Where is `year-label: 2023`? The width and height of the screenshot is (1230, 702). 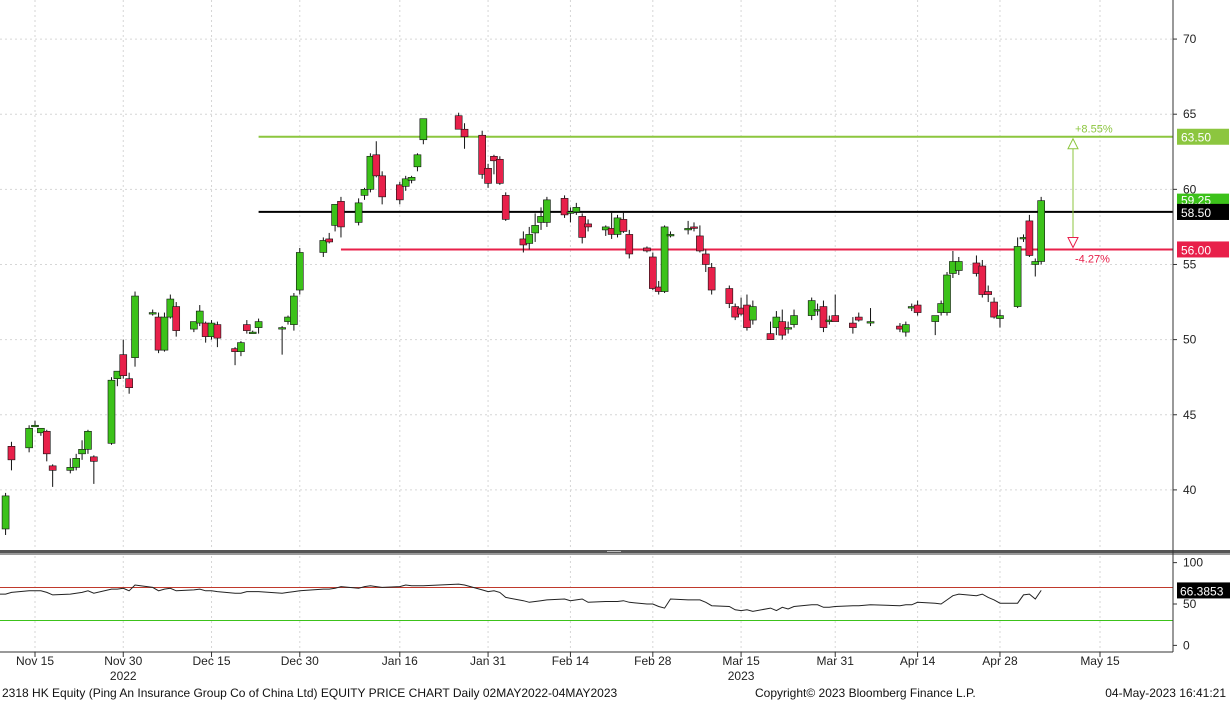 year-label: 2023 is located at coordinates (741, 676).